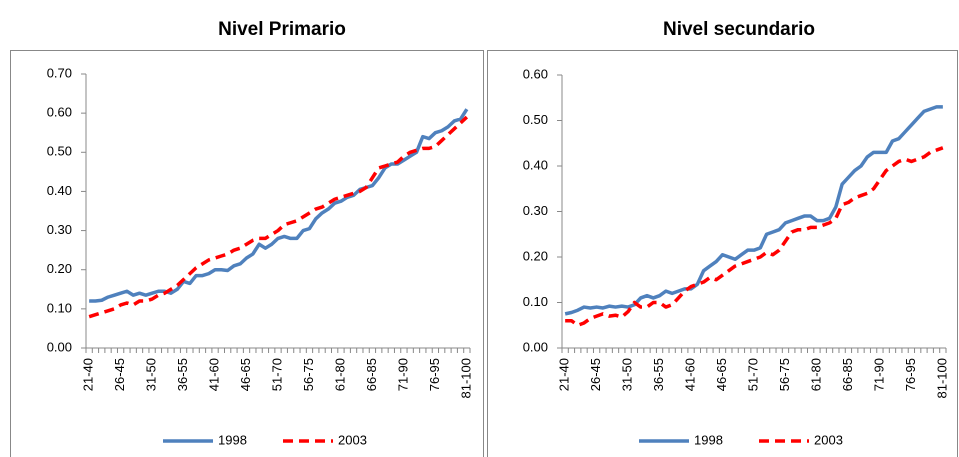  Describe the element at coordinates (282, 29) in the screenshot. I see `chart-title: Nivel Primario` at that location.